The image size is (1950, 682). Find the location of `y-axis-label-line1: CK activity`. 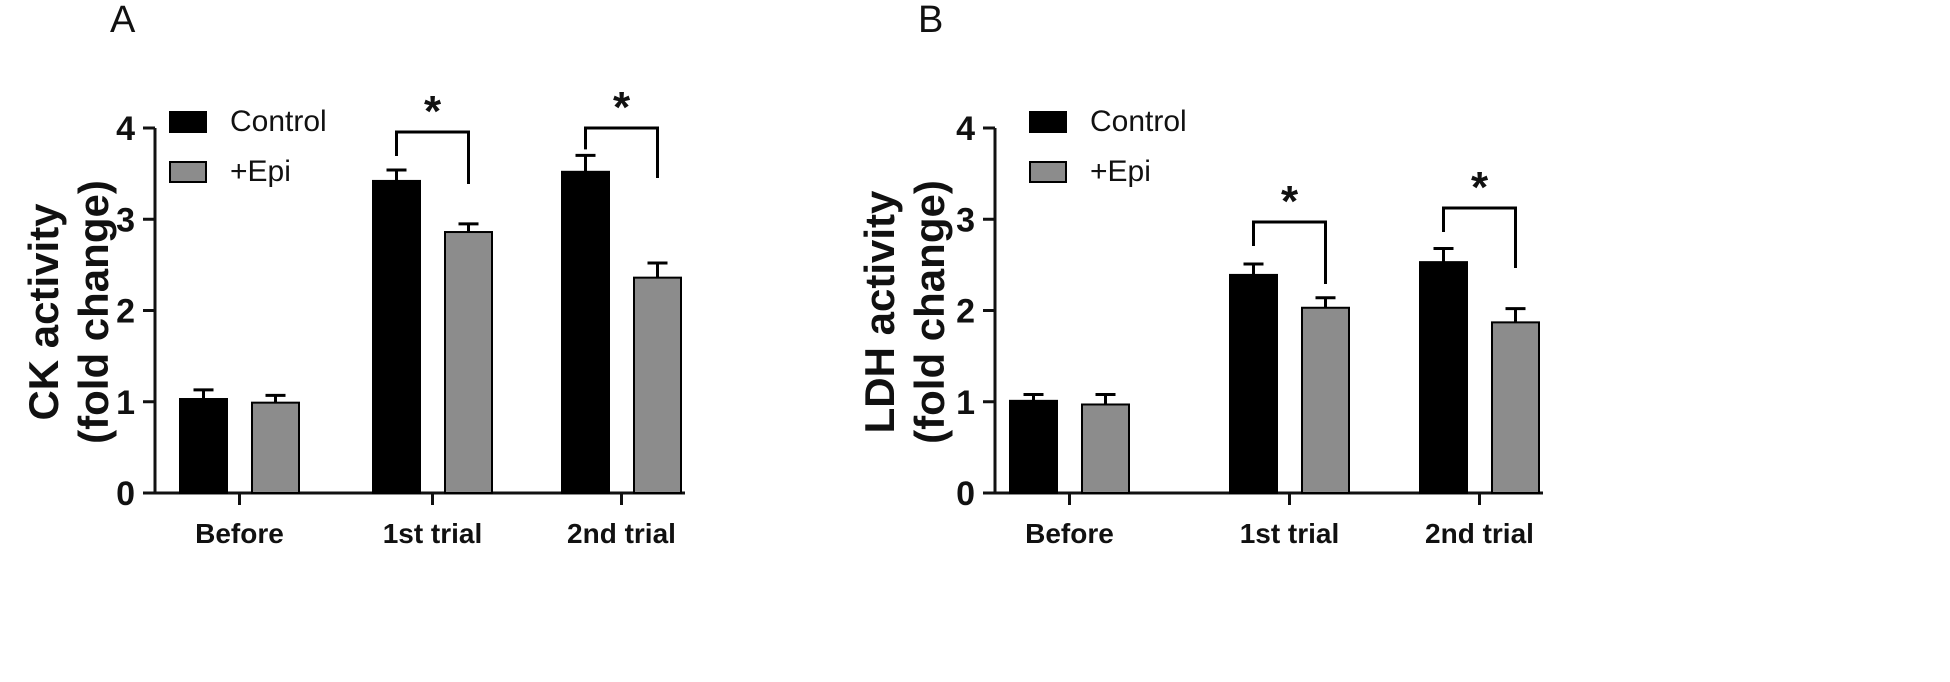

y-axis-label-line1: CK activity is located at coordinates (43, 312).